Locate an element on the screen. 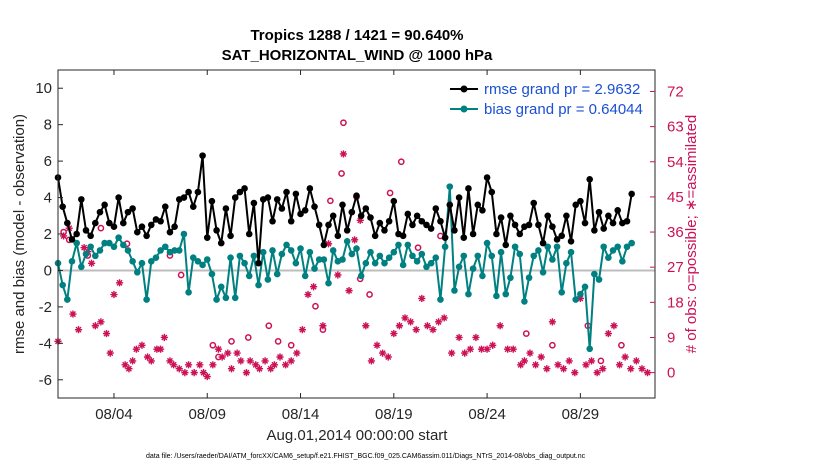 The image size is (830, 470). y2-tick-label: 72 is located at coordinates (675, 91).